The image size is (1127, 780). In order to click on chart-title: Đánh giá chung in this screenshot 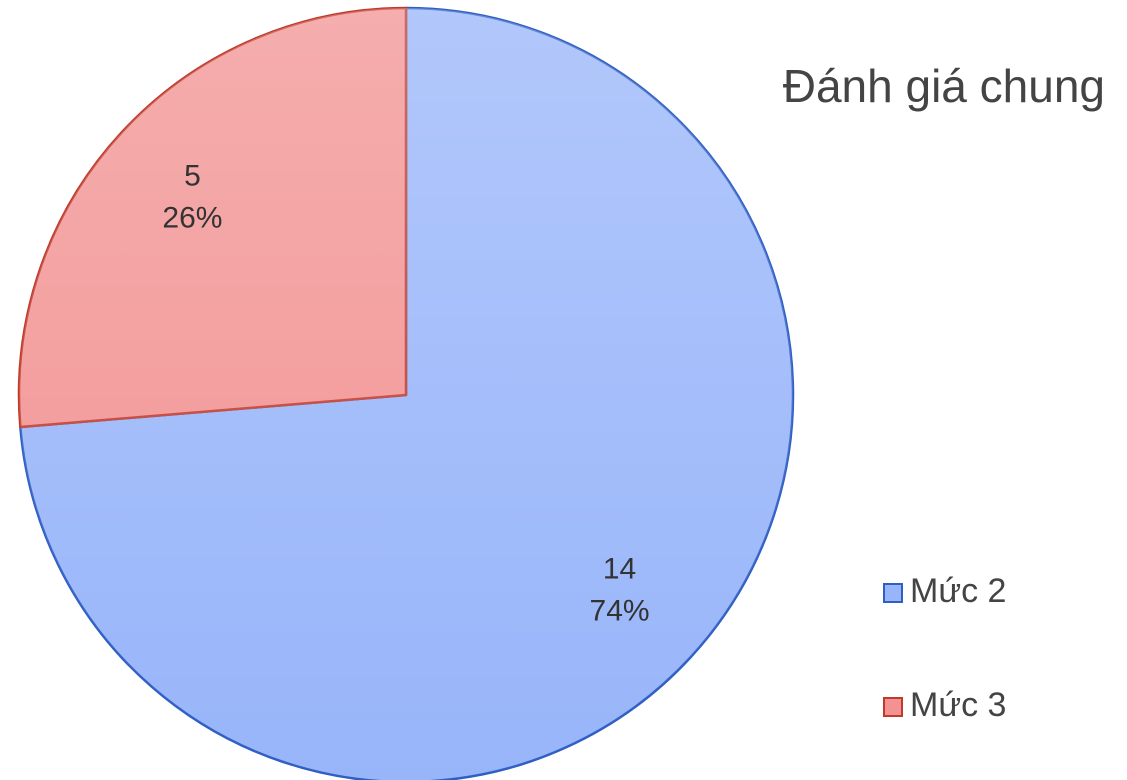, I will do `click(944, 86)`.